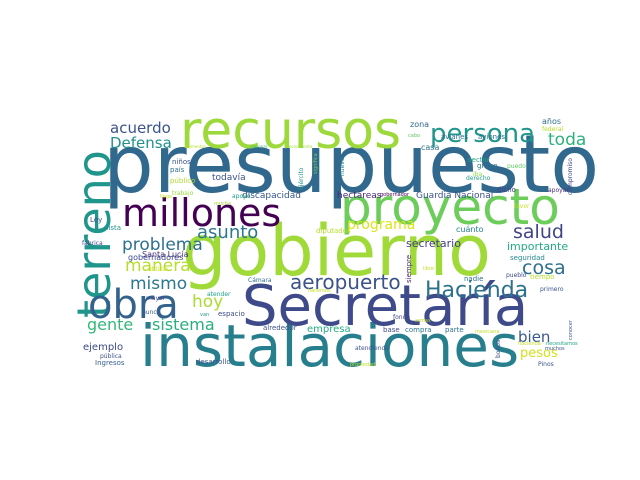  Describe the element at coordinates (158, 284) in the screenshot. I see `word-mismo: mismo` at that location.